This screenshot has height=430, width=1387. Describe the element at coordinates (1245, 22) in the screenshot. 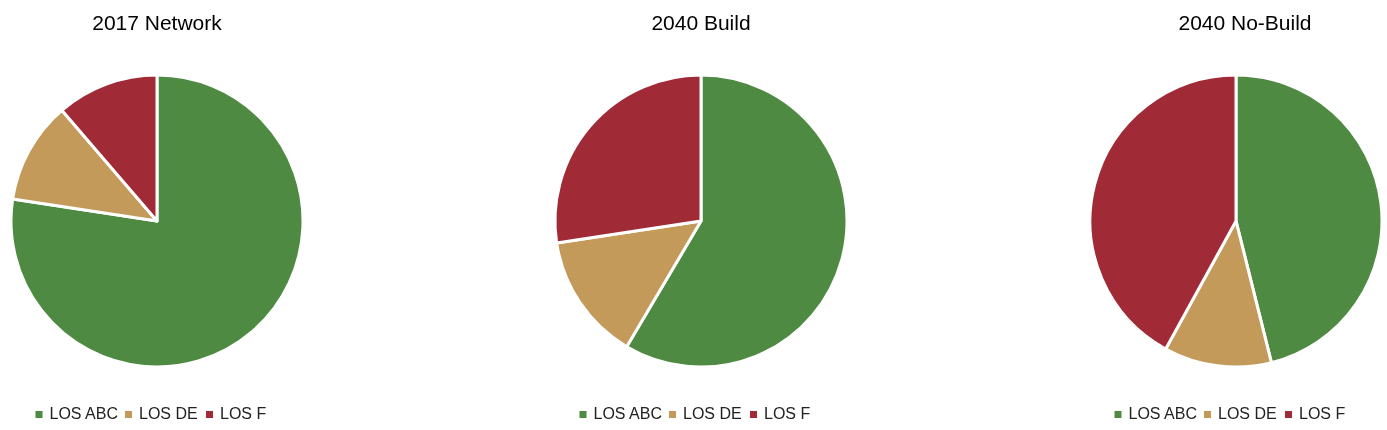

I see `chart-title: 2040 No-Build` at that location.